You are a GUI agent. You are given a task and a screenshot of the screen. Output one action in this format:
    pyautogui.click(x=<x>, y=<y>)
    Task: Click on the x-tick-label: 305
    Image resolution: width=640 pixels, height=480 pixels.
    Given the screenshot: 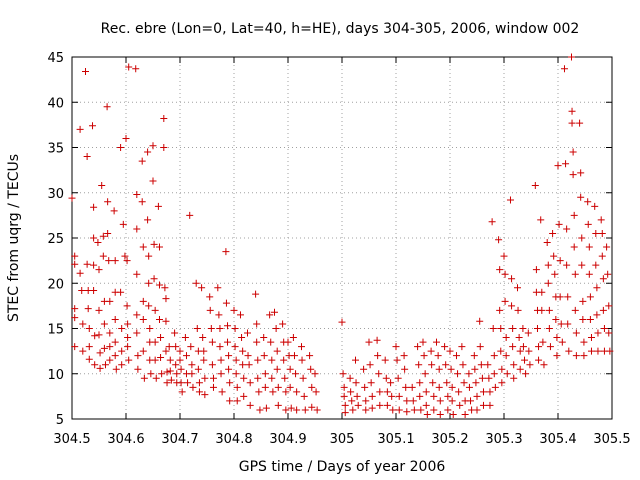 What is the action you would take?
    pyautogui.click(x=342, y=439)
    